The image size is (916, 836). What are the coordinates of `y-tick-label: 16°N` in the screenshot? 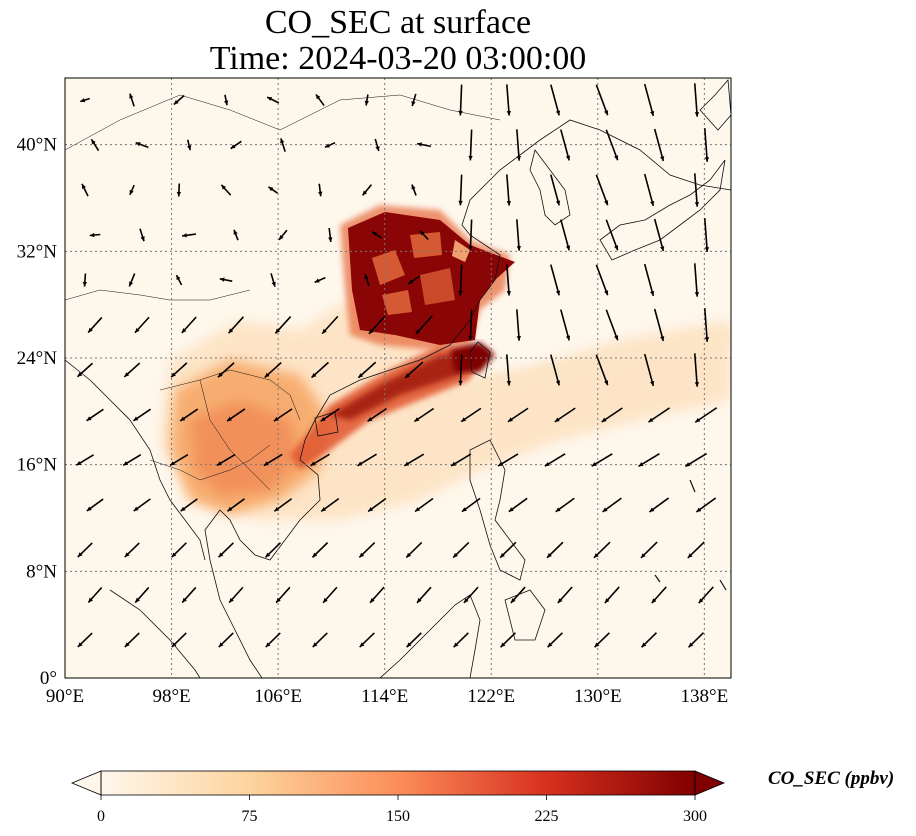 It's located at (37, 465).